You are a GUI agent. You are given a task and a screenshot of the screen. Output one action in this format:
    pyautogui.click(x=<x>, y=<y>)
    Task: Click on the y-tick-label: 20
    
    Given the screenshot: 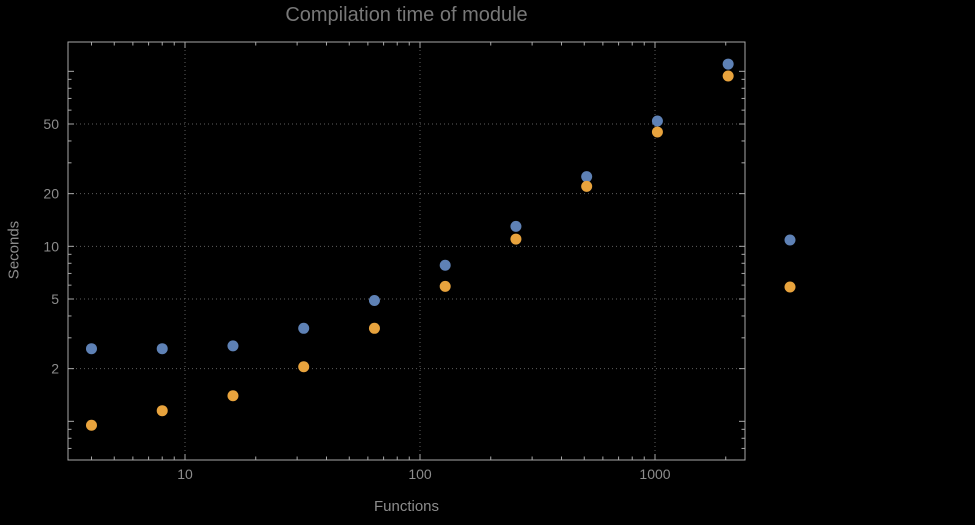 What is the action you would take?
    pyautogui.click(x=51, y=194)
    